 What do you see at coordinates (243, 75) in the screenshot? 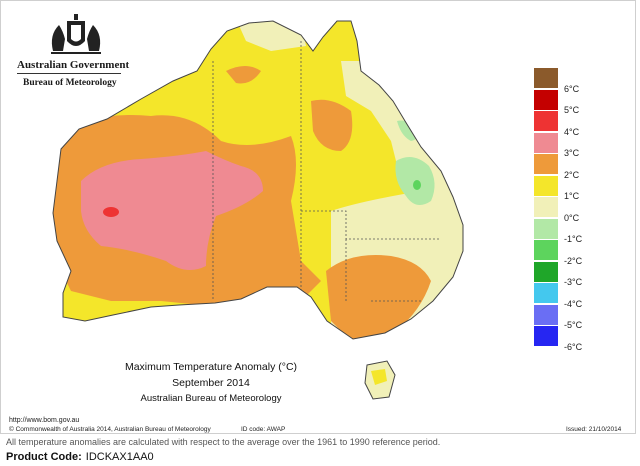
I see `zone-2c-top-end` at bounding box center [243, 75].